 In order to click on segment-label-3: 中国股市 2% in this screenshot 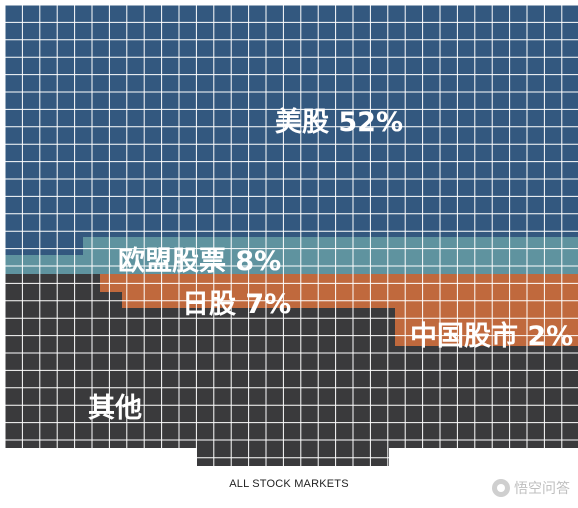, I will do `click(491, 336)`.